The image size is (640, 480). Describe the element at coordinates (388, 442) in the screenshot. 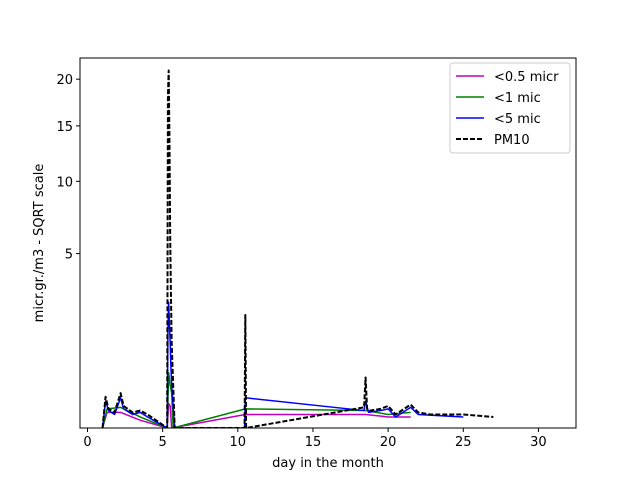

I see `x-tick-label: 20` at that location.